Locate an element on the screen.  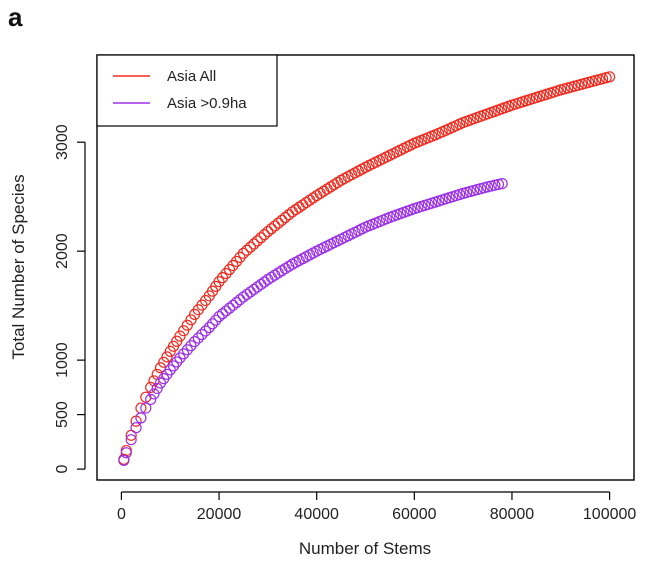
y-tick-label: 3000 is located at coordinates (62, 142).